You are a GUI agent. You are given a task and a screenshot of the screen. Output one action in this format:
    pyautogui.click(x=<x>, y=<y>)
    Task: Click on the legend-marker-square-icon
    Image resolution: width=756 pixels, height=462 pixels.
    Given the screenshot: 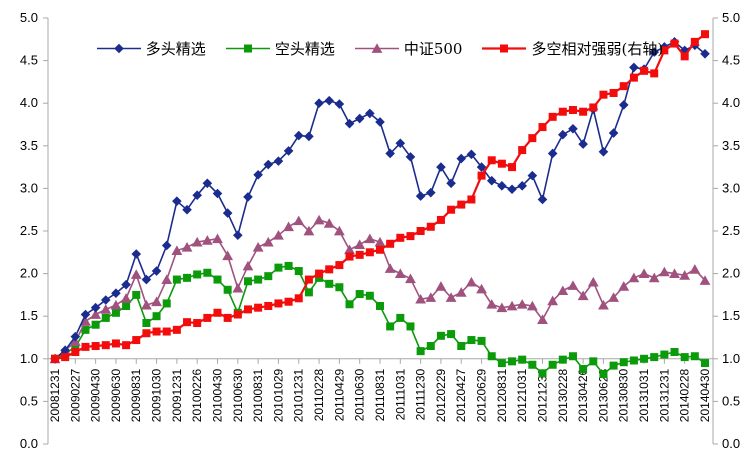 What is the action you would take?
    pyautogui.click(x=504, y=48)
    